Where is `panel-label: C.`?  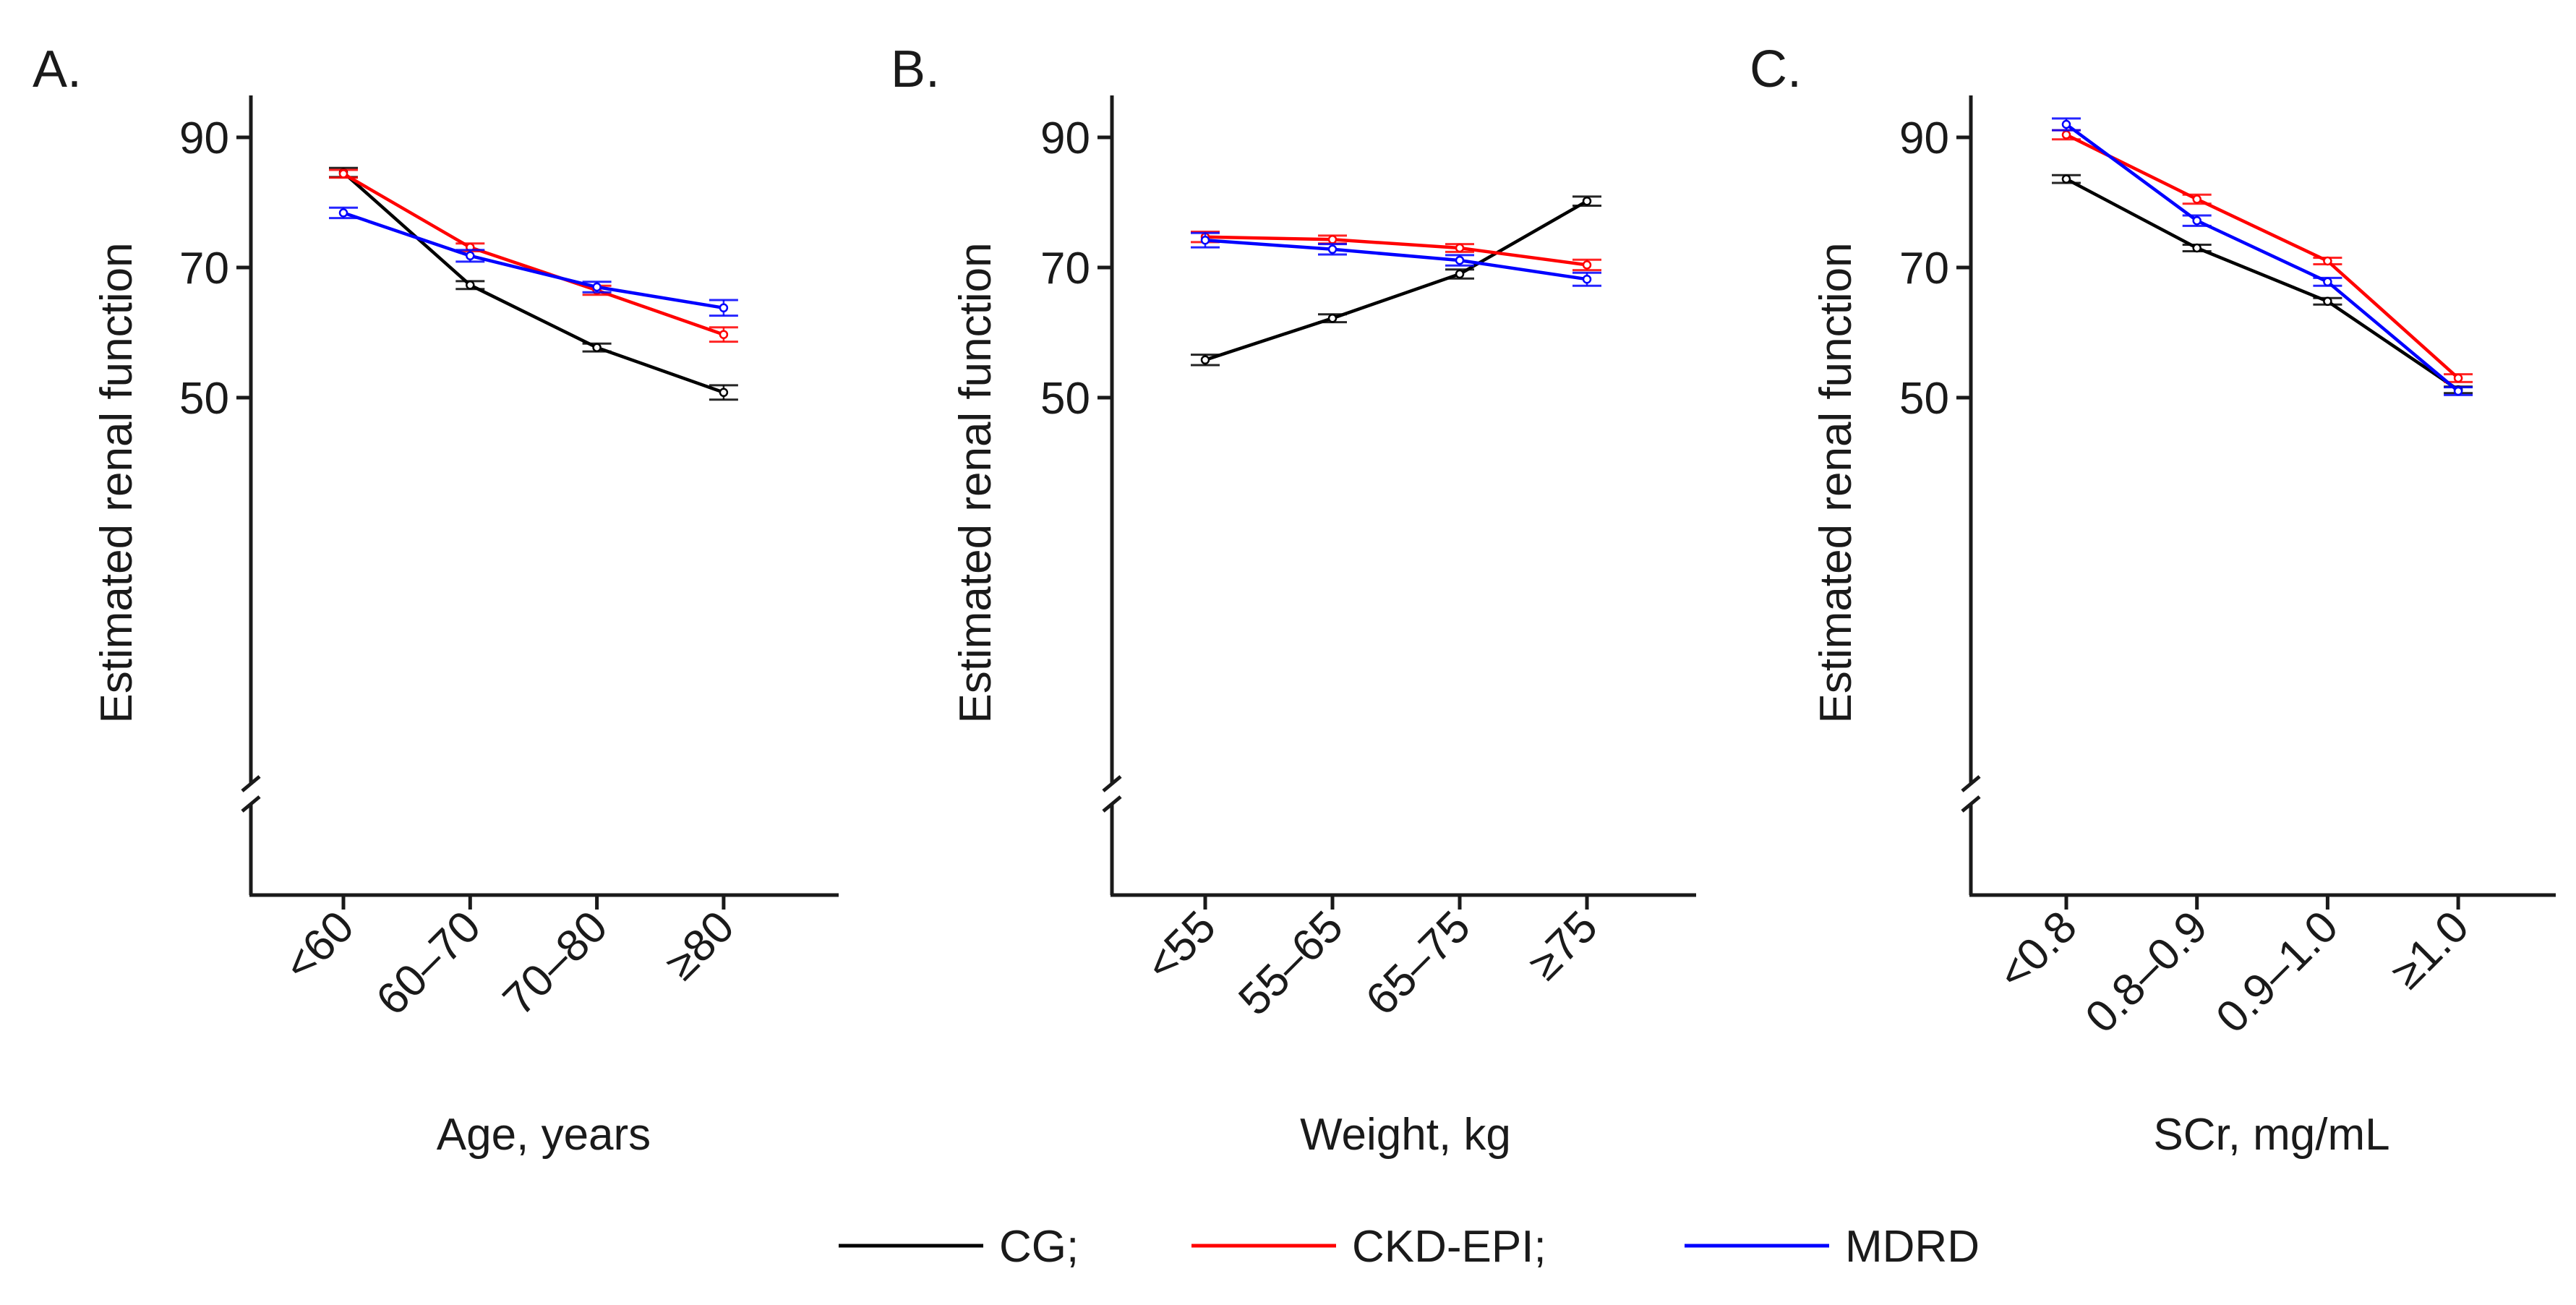
panel-label: C. is located at coordinates (1776, 69).